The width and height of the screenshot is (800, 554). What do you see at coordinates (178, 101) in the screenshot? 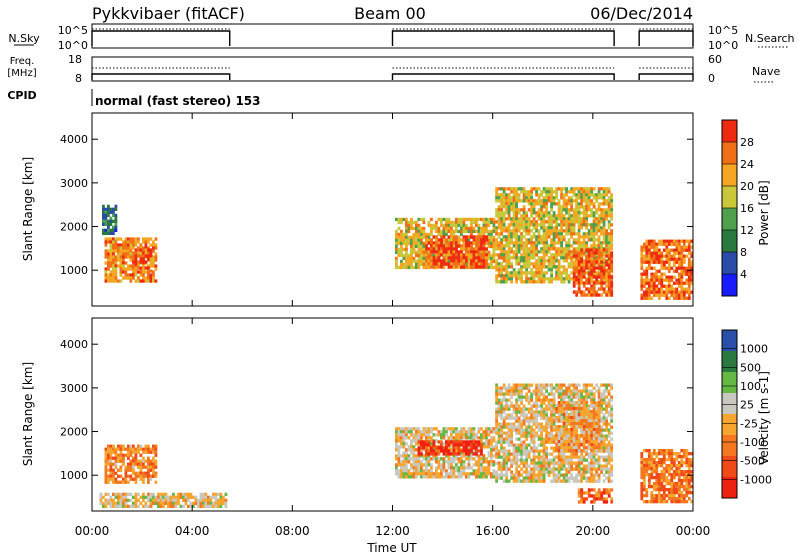
I see `cpid-text: normal (fast stereo) 153` at bounding box center [178, 101].